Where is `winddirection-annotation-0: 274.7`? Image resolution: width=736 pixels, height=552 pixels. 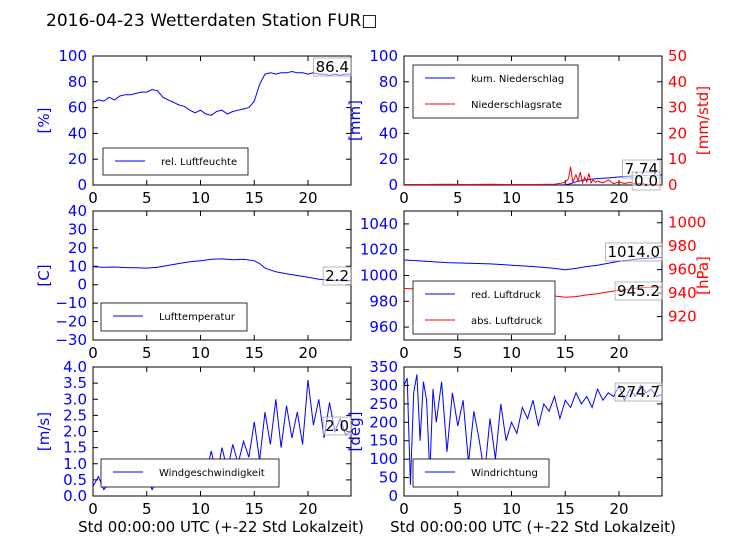
winddirection-annotation-0: 274.7 is located at coordinates (638, 392).